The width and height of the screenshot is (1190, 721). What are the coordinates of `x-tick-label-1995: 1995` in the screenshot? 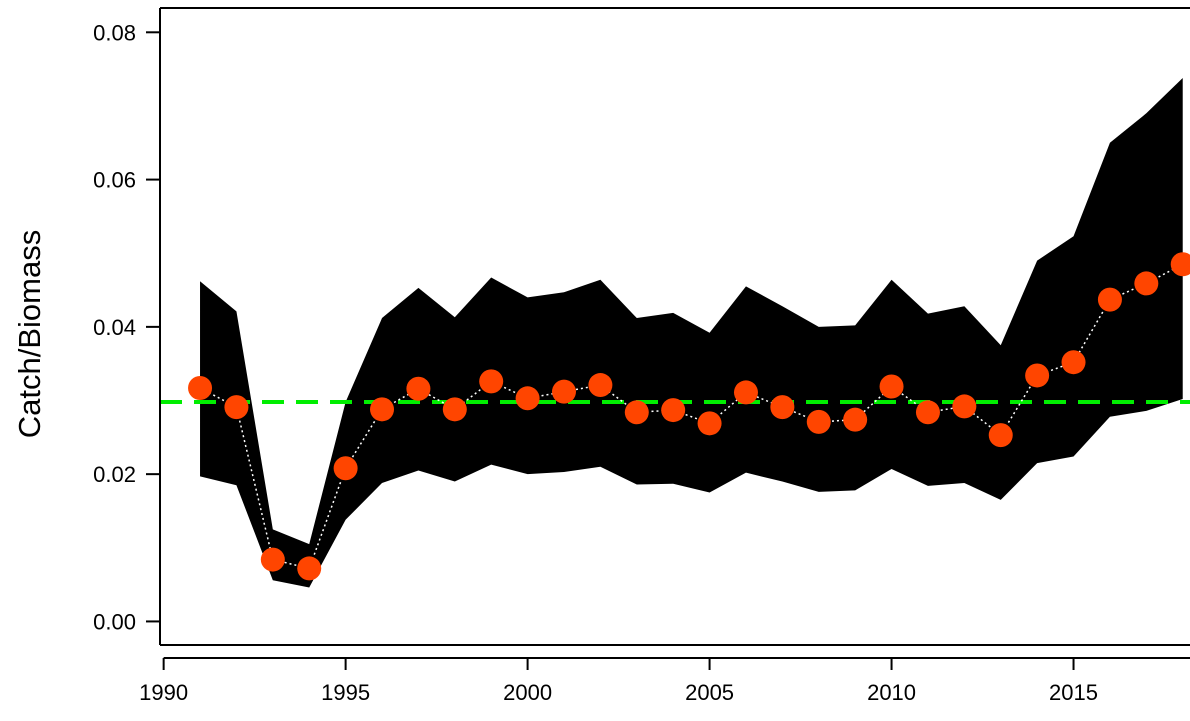 It's located at (345, 692).